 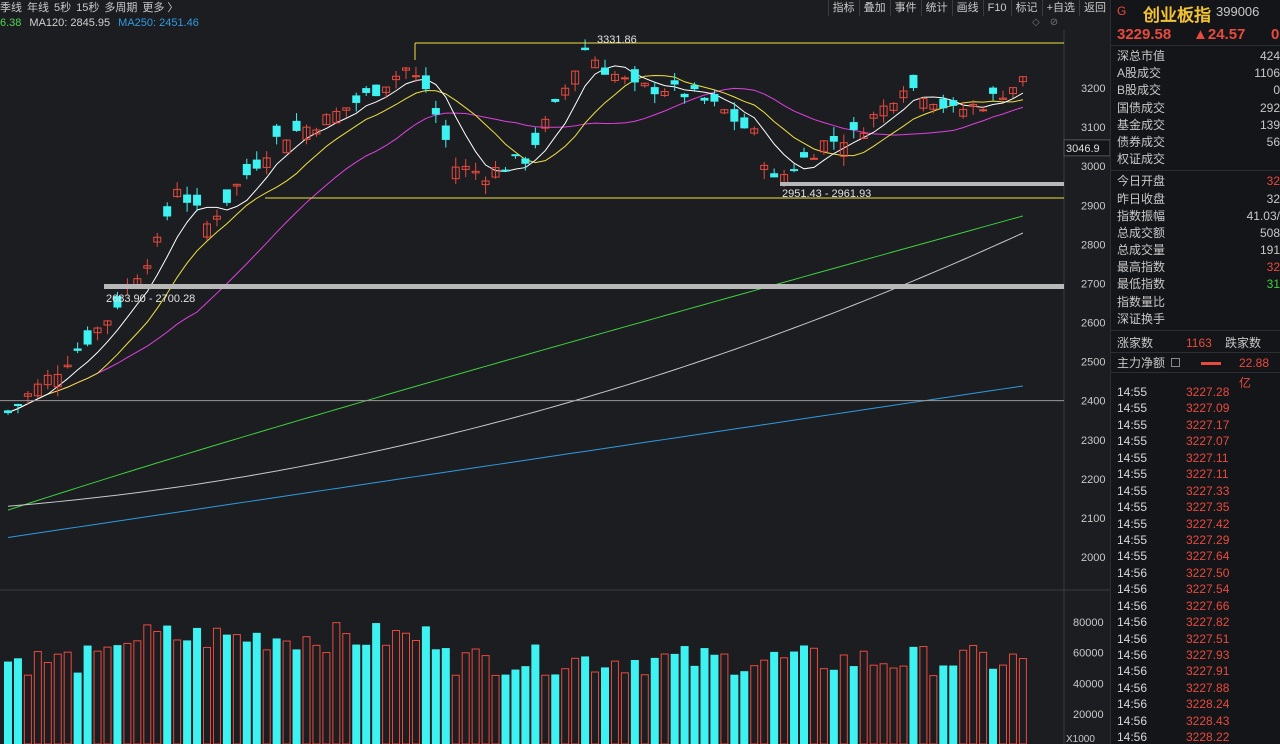 I want to click on toolbar-button: 返回, so click(x=1094, y=8).